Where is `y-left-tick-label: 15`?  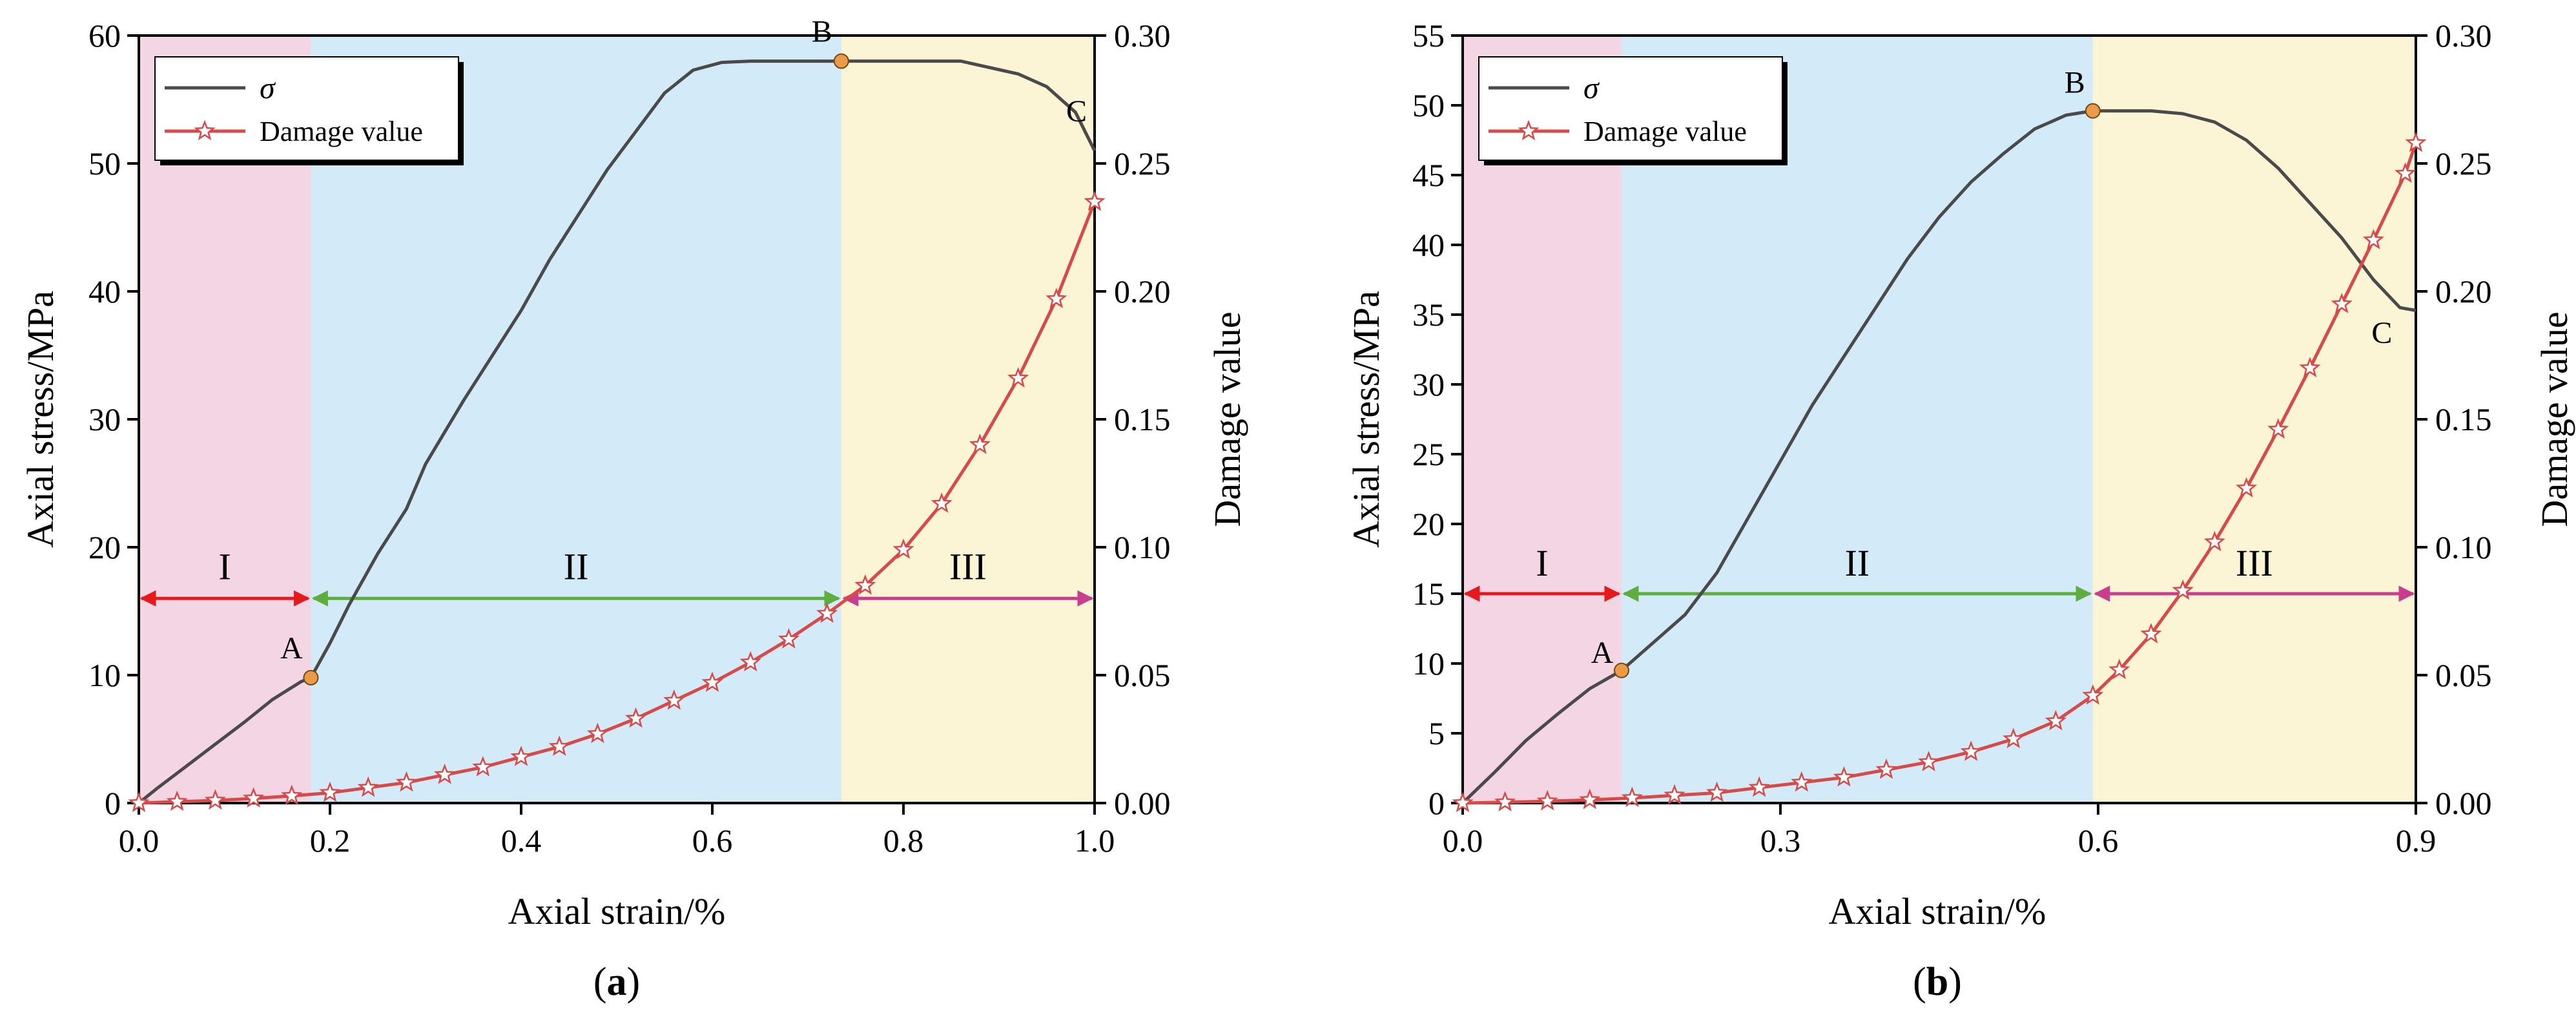 y-left-tick-label: 15 is located at coordinates (1428, 594).